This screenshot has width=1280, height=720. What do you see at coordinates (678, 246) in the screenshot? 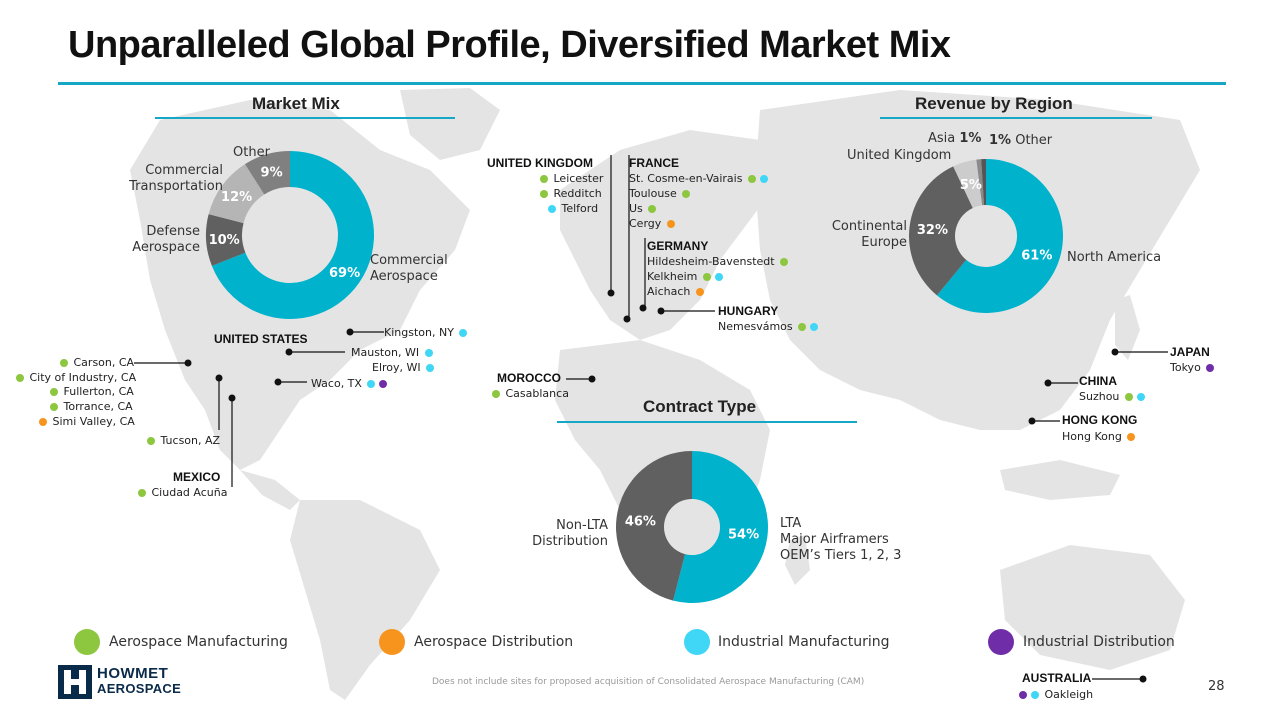
I see `country-germany: GERMANY` at bounding box center [678, 246].